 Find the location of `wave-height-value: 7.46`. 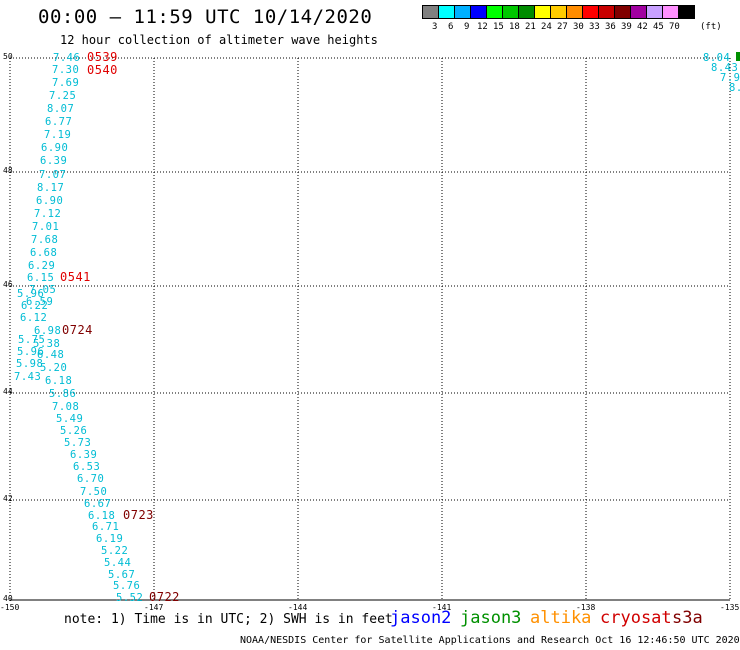

wave-height-value: 7.46 is located at coordinates (67, 58).